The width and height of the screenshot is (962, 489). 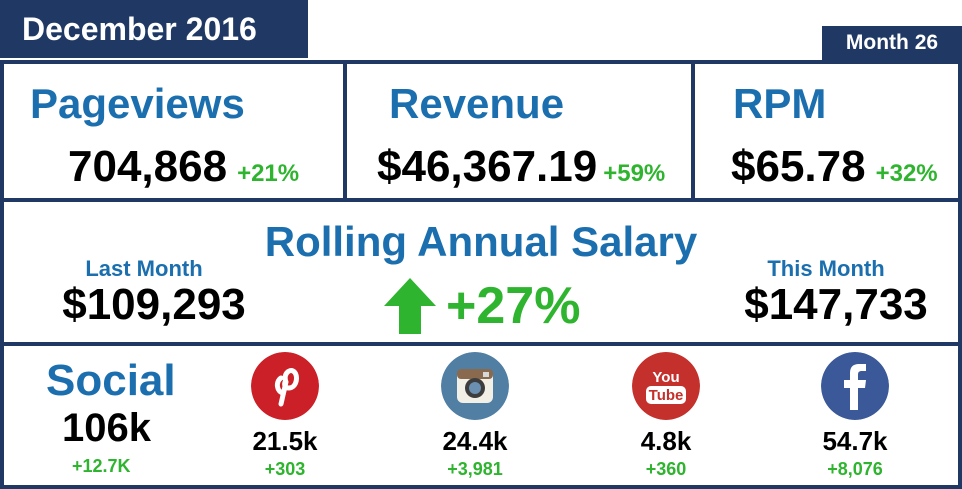 What do you see at coordinates (106, 428) in the screenshot?
I see `social-total: 106k` at bounding box center [106, 428].